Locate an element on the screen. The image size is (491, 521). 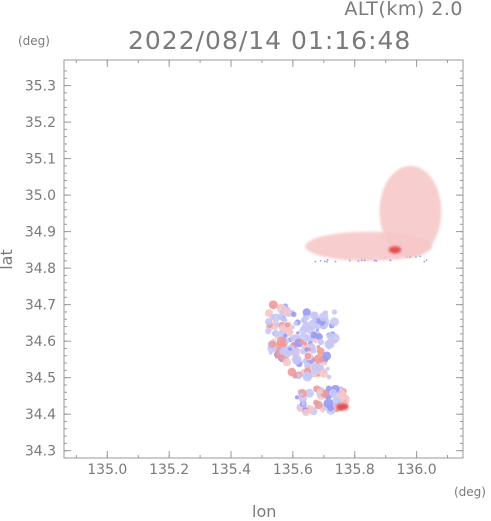
y-tick-label: 34.5 is located at coordinates (40, 379).